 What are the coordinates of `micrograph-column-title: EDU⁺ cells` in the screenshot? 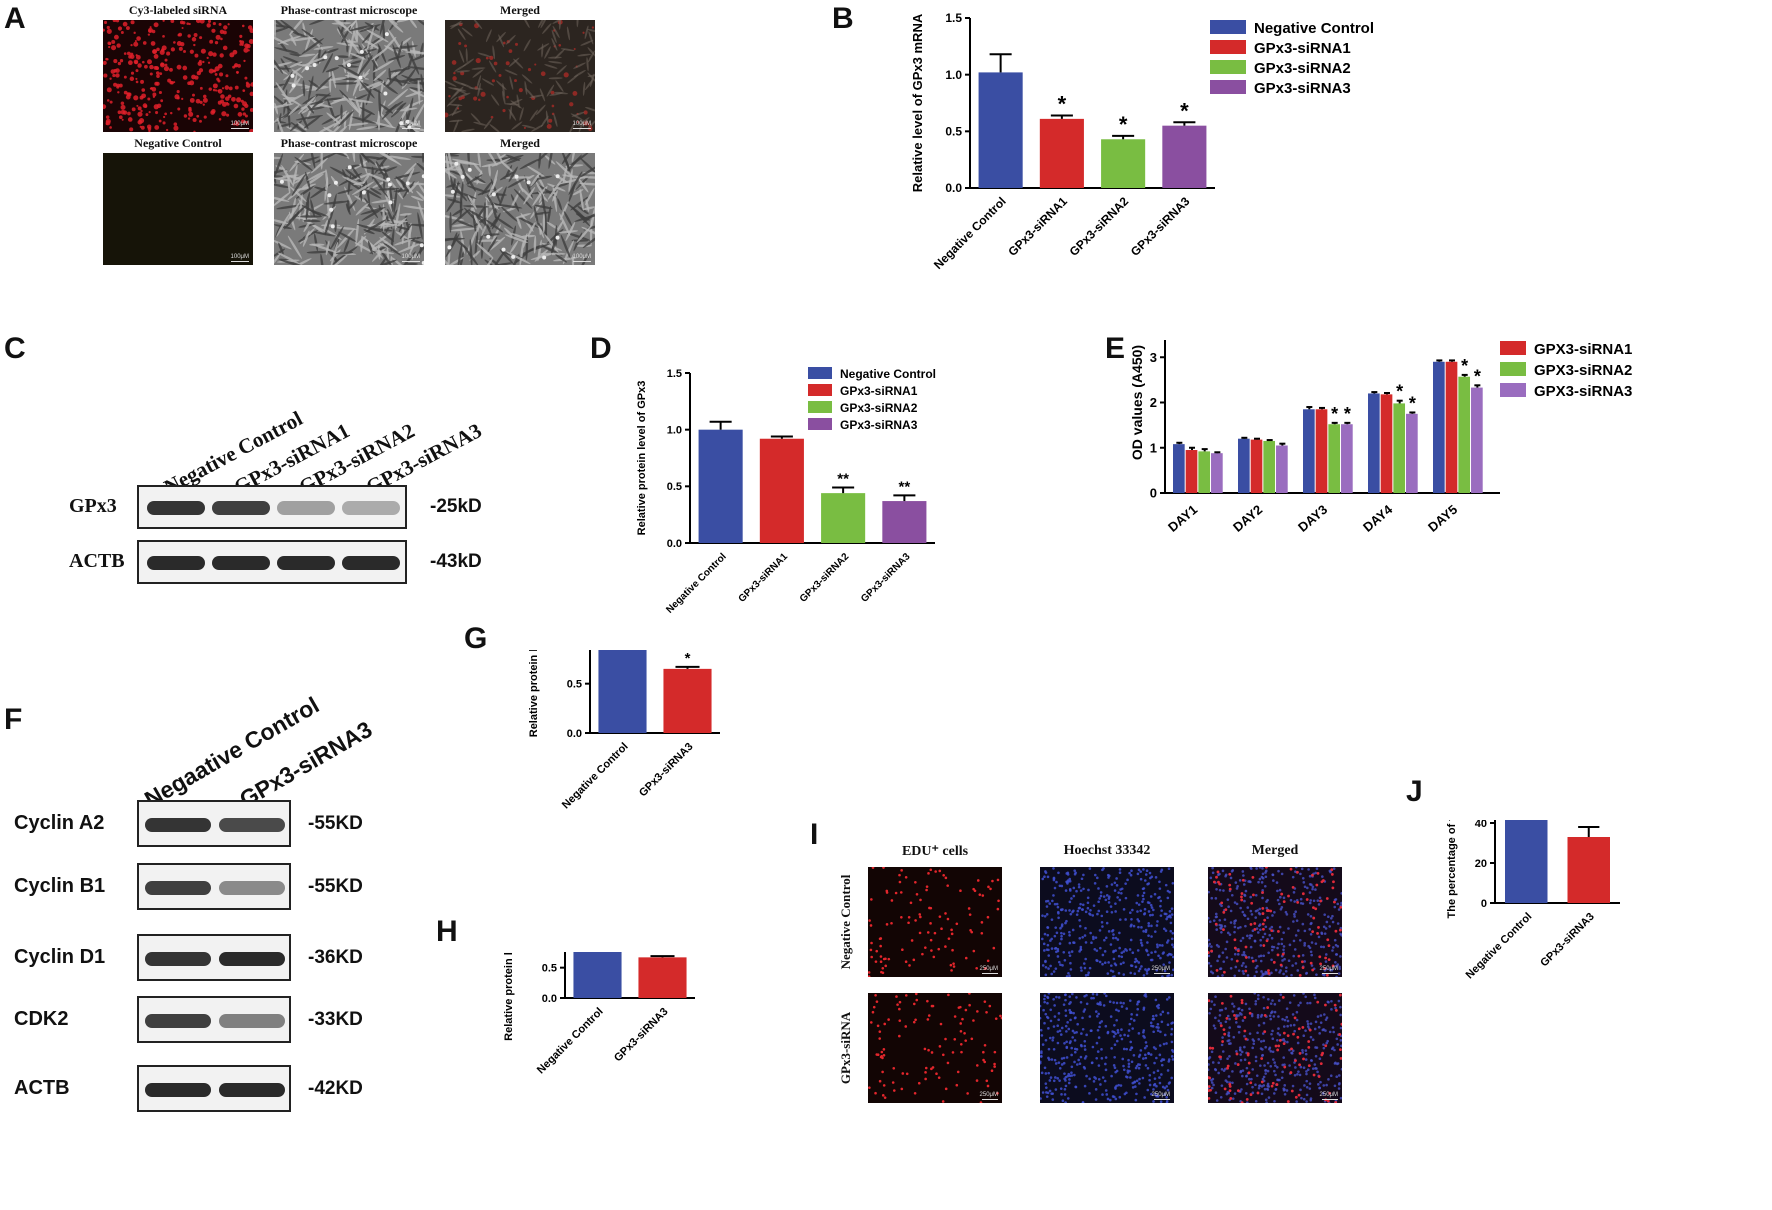 It's located at (935, 851).